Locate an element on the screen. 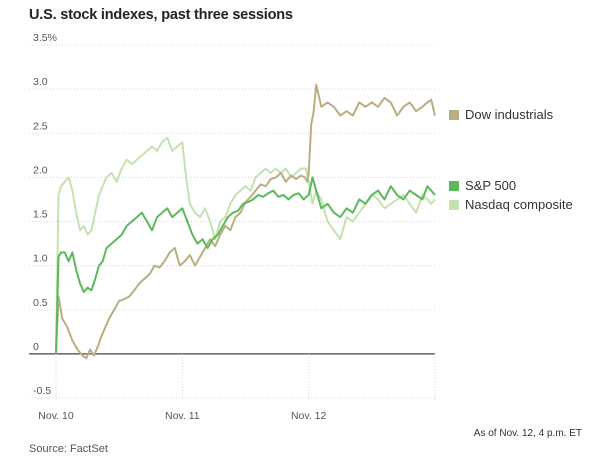 This screenshot has height=462, width=590. x-tick-label-1: Nov. 11 is located at coordinates (182, 416).